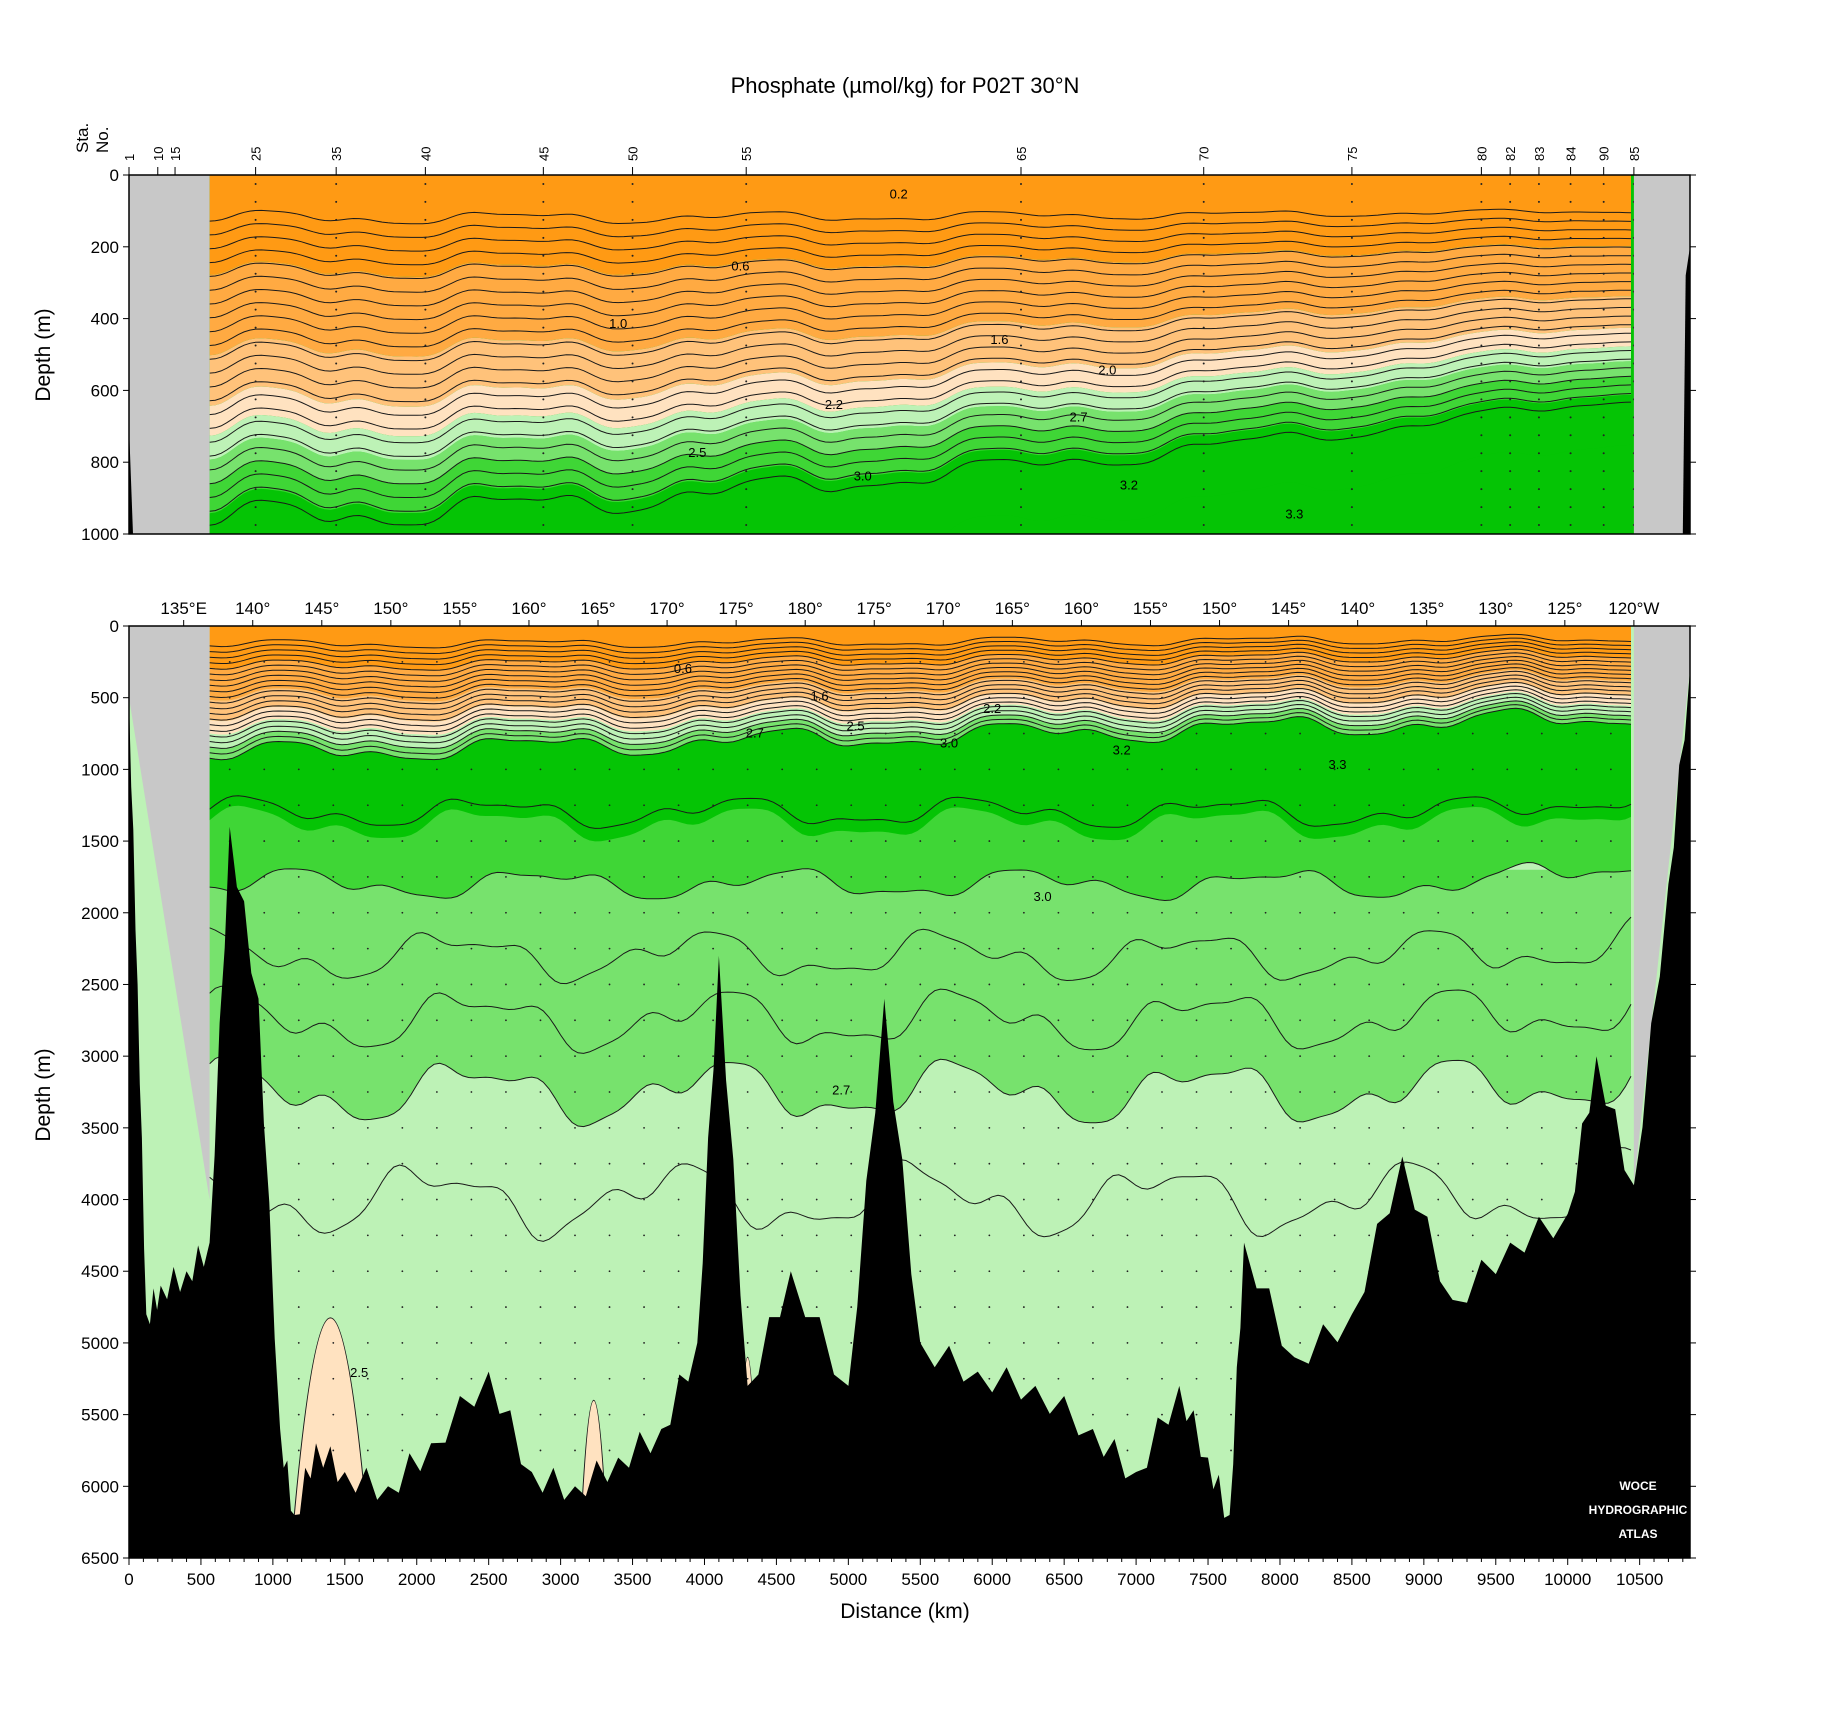 The height and width of the screenshot is (1722, 1833). I want to click on lower-contour-label: 2.5, so click(856, 725).